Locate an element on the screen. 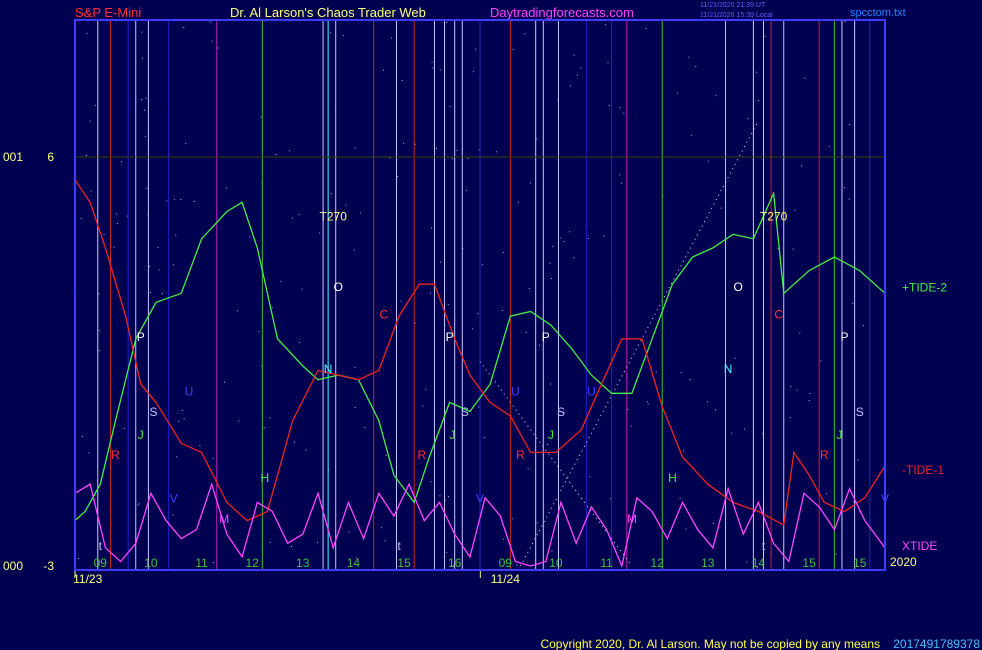 The width and height of the screenshot is (982, 650). annotation-label: V is located at coordinates (480, 498).